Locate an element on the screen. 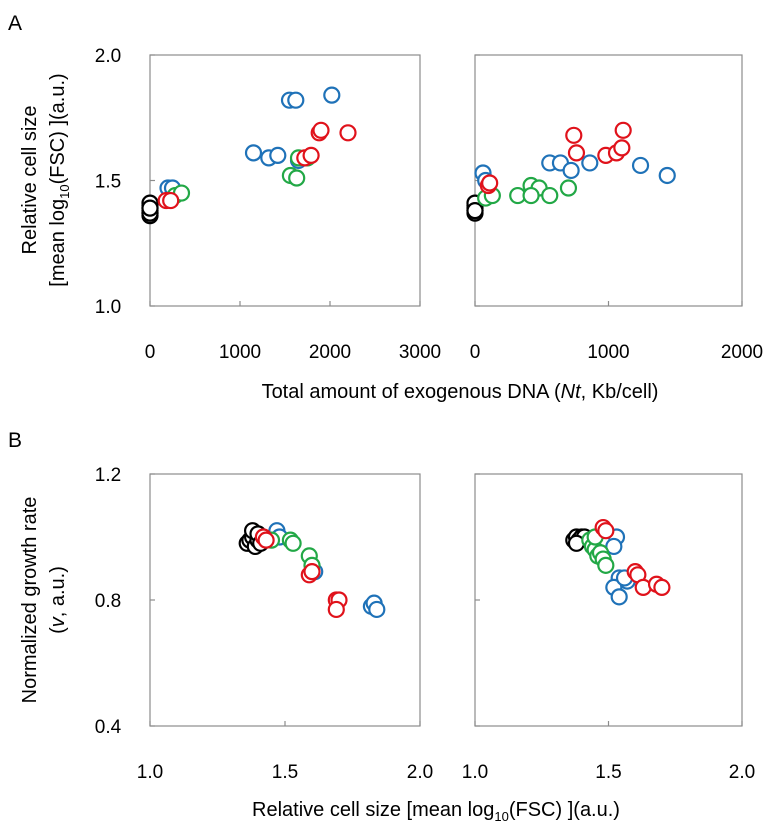 The image size is (768, 834). panel-b-label: B is located at coordinates (15, 440).